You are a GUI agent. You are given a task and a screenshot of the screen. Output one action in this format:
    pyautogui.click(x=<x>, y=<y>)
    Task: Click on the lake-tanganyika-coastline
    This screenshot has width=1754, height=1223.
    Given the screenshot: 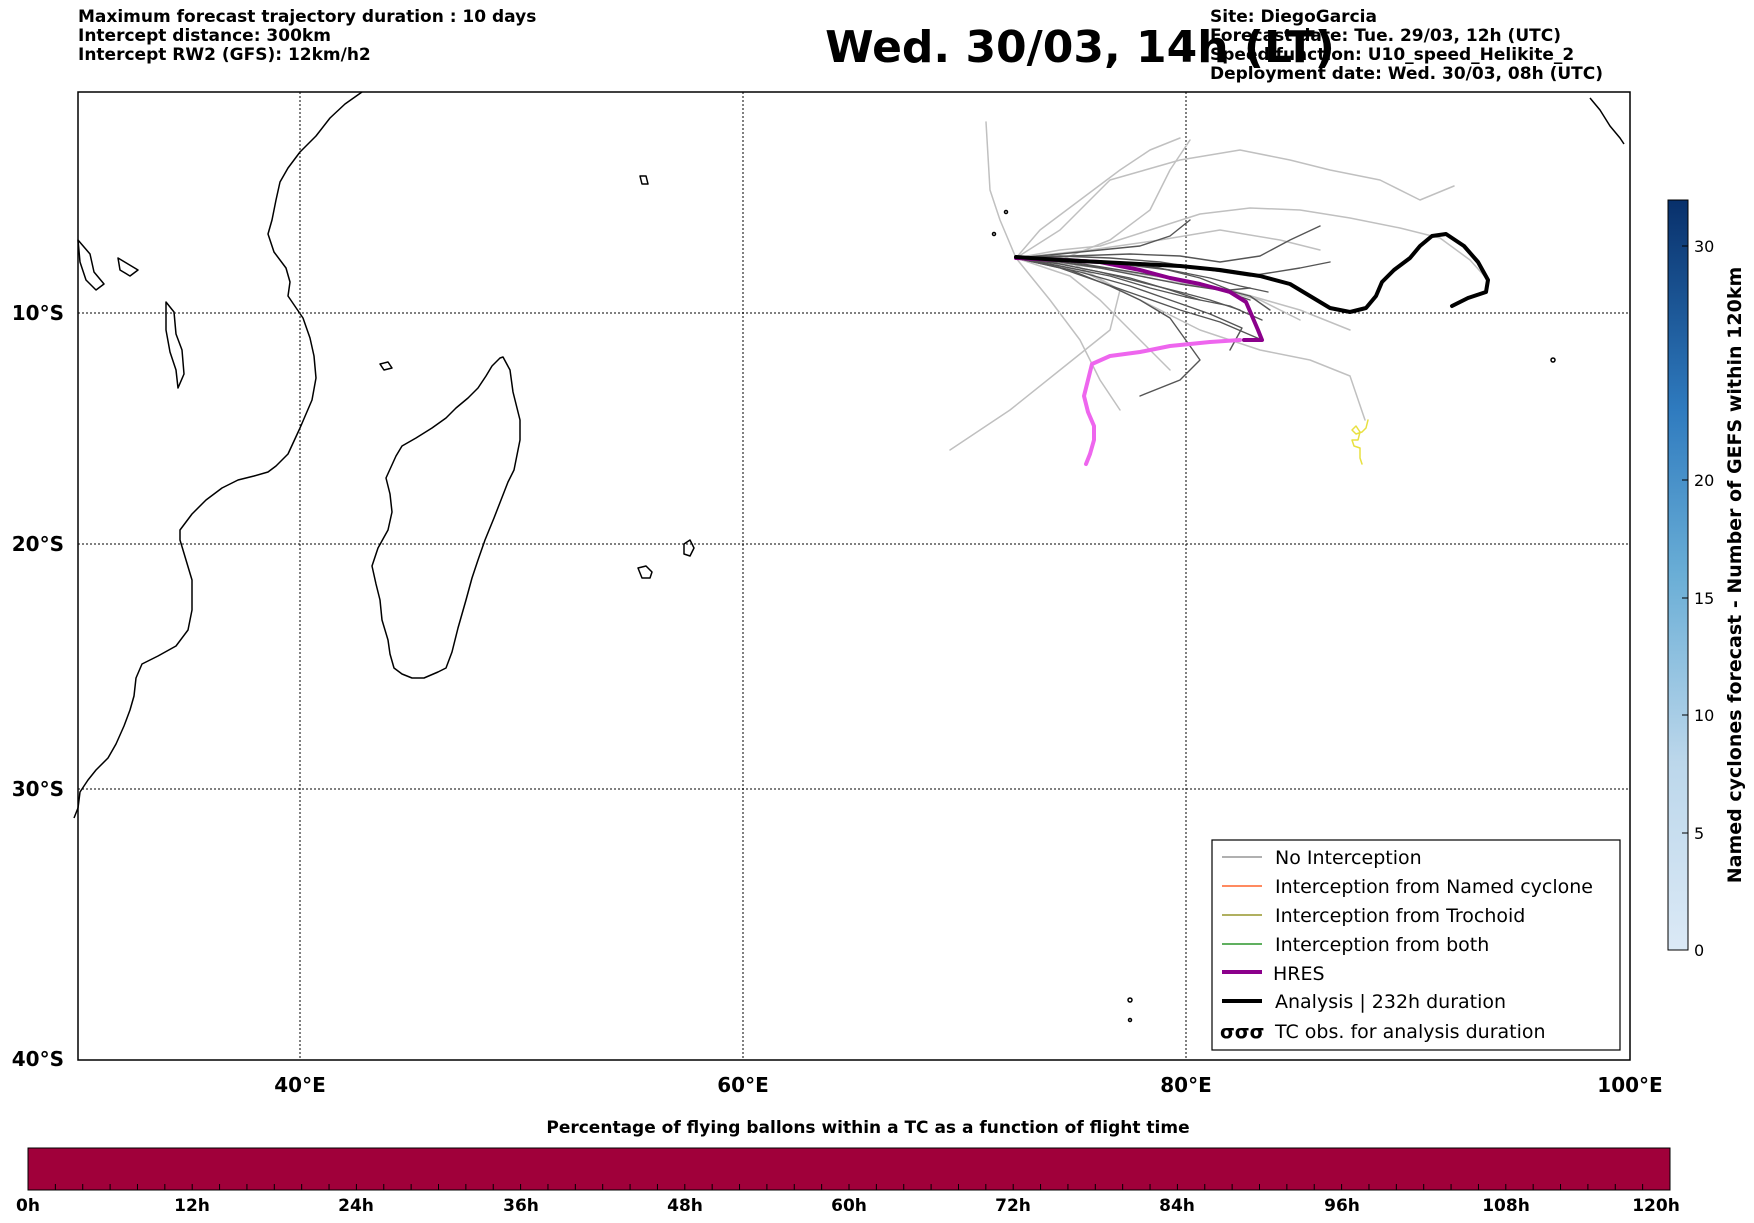 What is the action you would take?
    pyautogui.click(x=175, y=345)
    